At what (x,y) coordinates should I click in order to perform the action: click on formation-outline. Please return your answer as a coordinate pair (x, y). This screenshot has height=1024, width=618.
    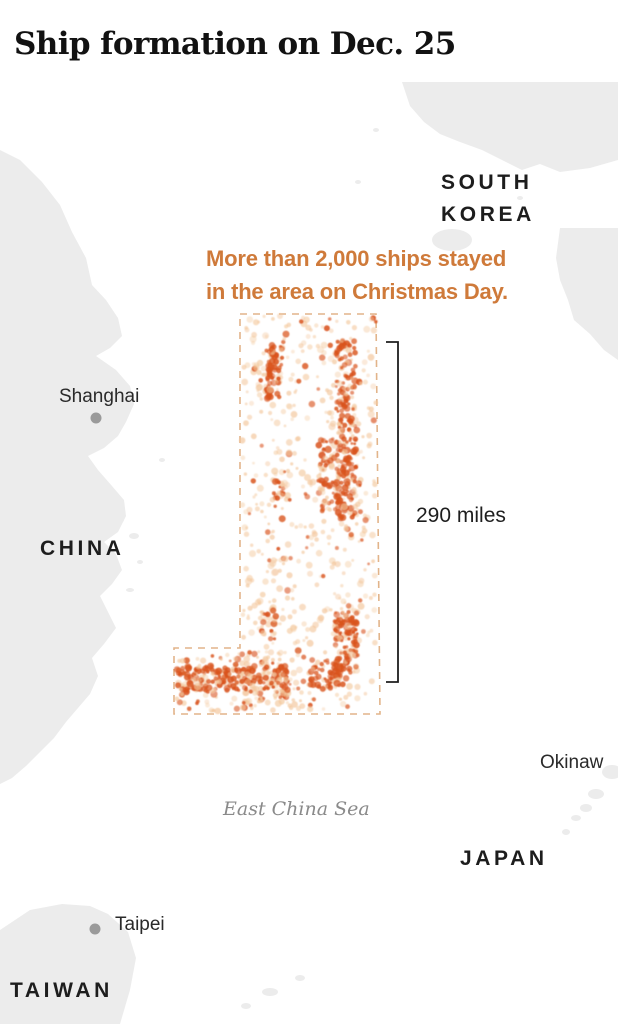
    Looking at the image, I should click on (277, 514).